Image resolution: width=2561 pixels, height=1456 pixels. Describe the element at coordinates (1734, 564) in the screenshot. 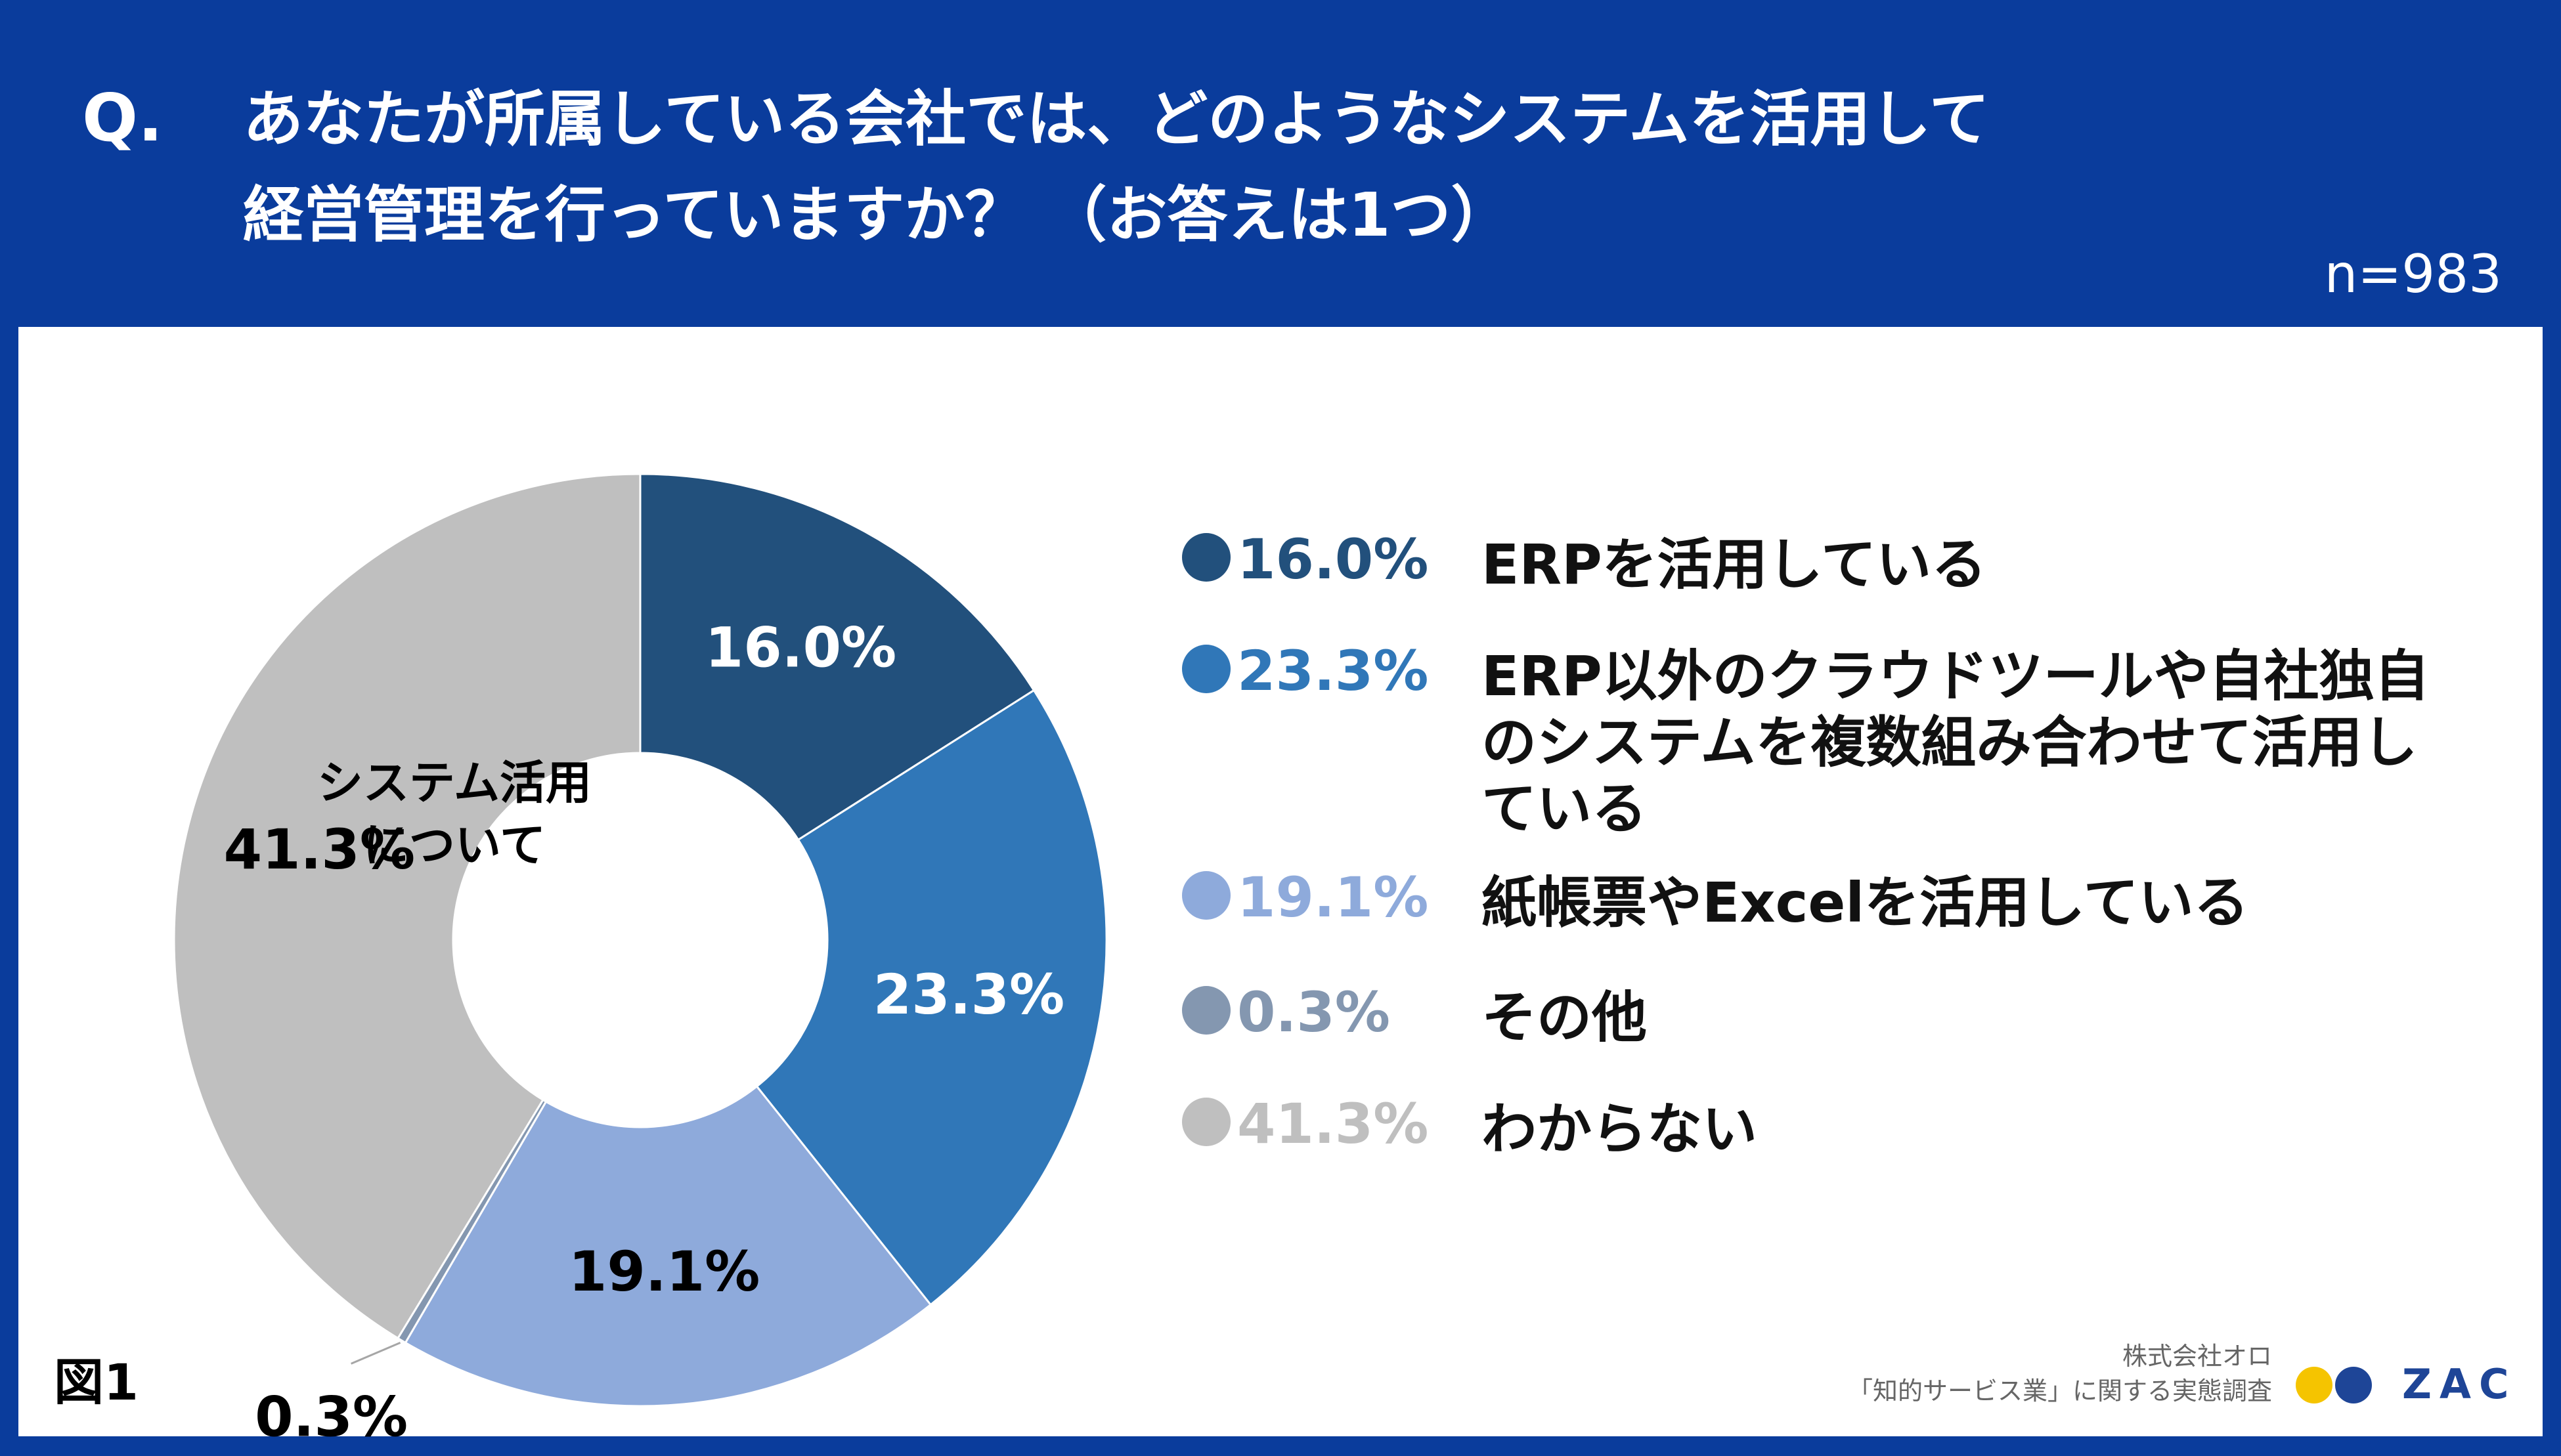

I see `legend-label: ERPを活用している` at that location.